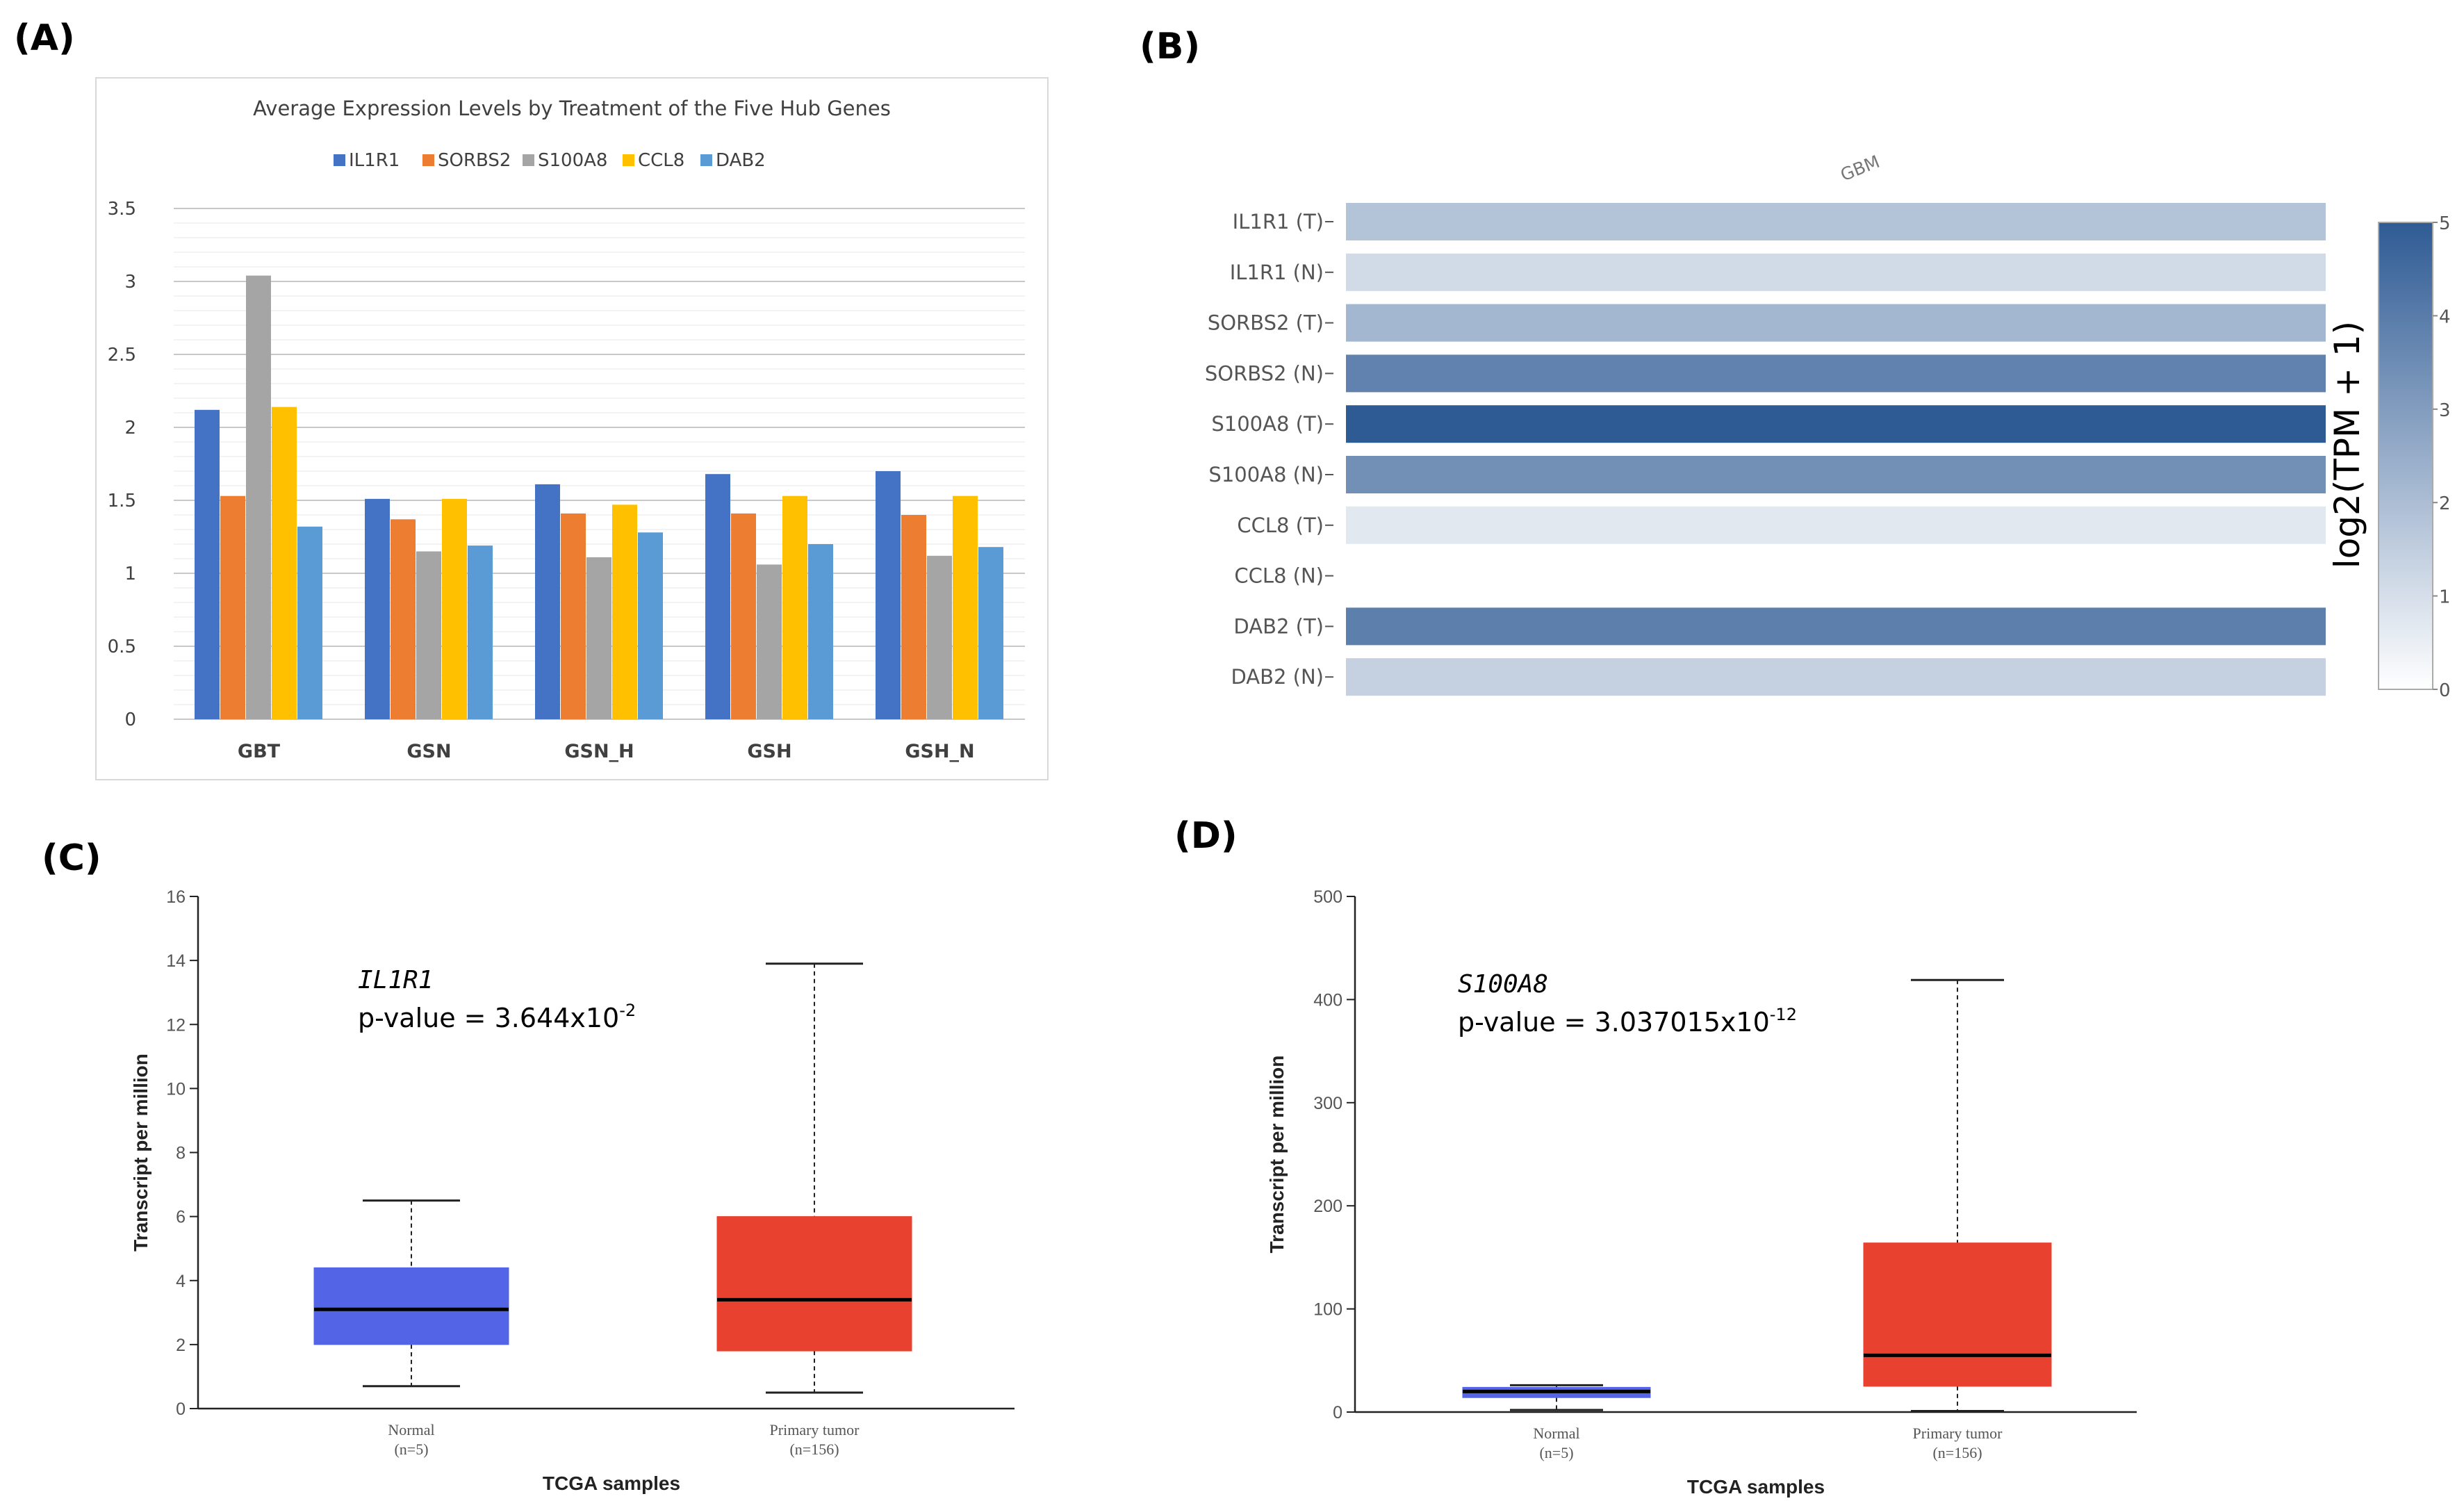 The width and height of the screenshot is (2464, 1501). I want to click on heatmap-column-label: GBM, so click(1859, 168).